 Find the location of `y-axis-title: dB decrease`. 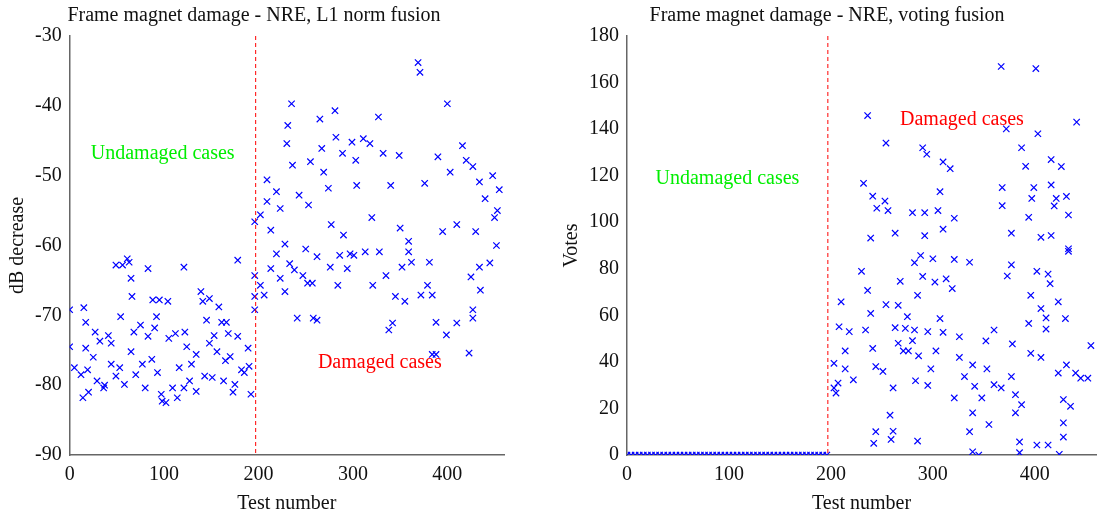

y-axis-title: dB decrease is located at coordinates (16, 245).